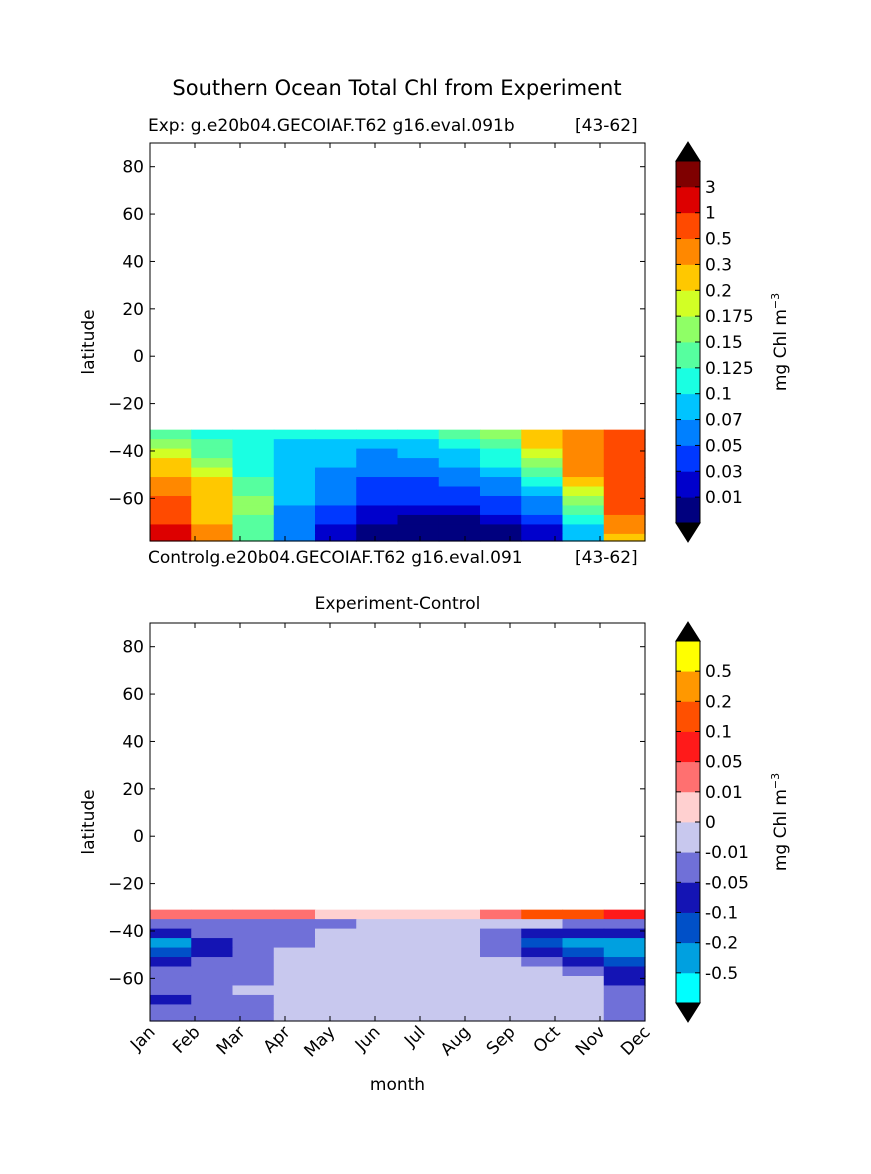 The height and width of the screenshot is (1174, 871). Describe the element at coordinates (718, 733) in the screenshot. I see `colorbar-tick-label: 0.1` at that location.